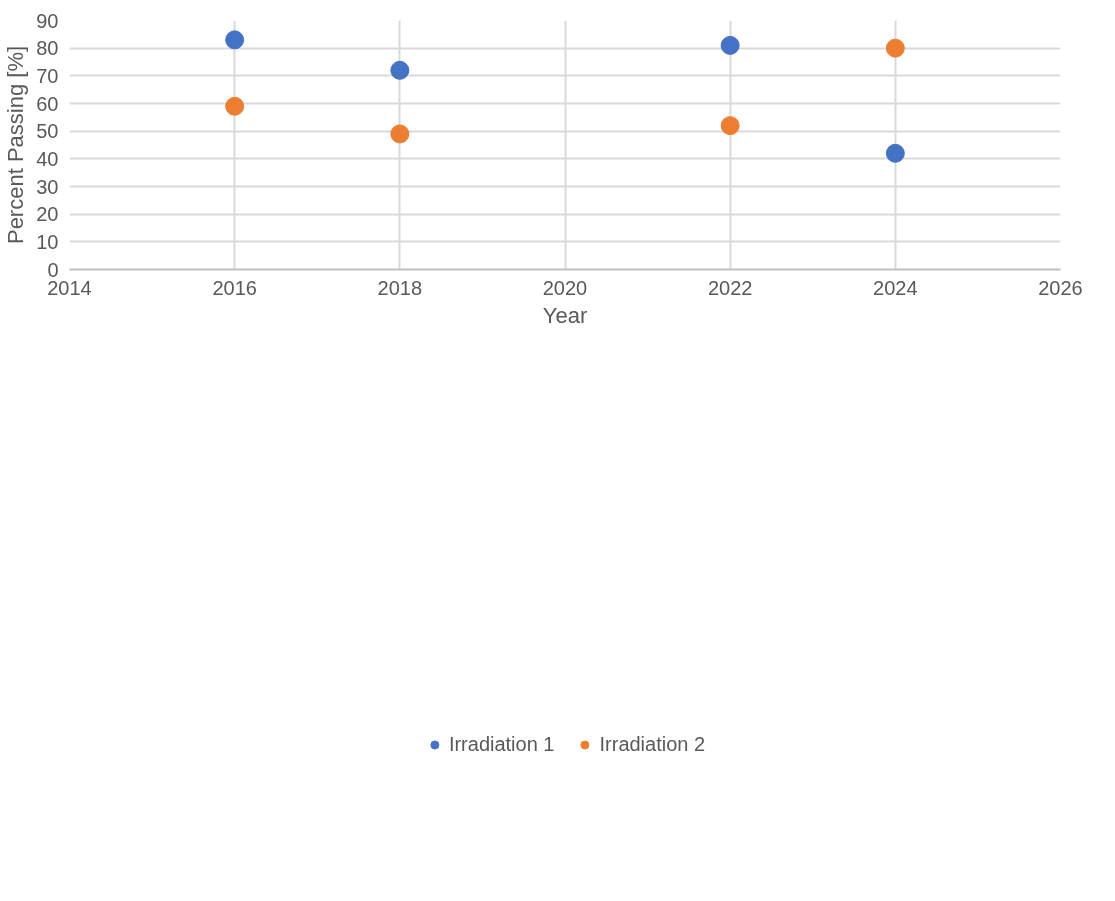 Image resolution: width=1115 pixels, height=901 pixels. Describe the element at coordinates (47, 48) in the screenshot. I see `y-tick-label: 80` at that location.